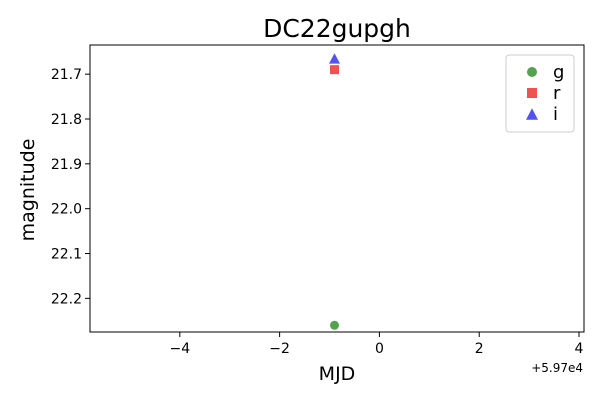 This screenshot has height=400, width=600. I want to click on data-point-g, so click(335, 325).